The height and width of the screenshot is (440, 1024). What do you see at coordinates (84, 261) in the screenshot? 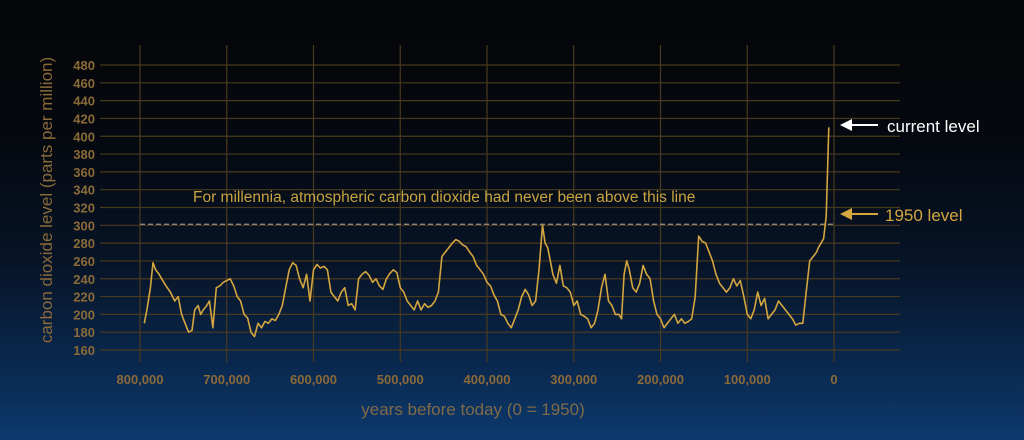
I see `y-tick-label: 260` at bounding box center [84, 261].